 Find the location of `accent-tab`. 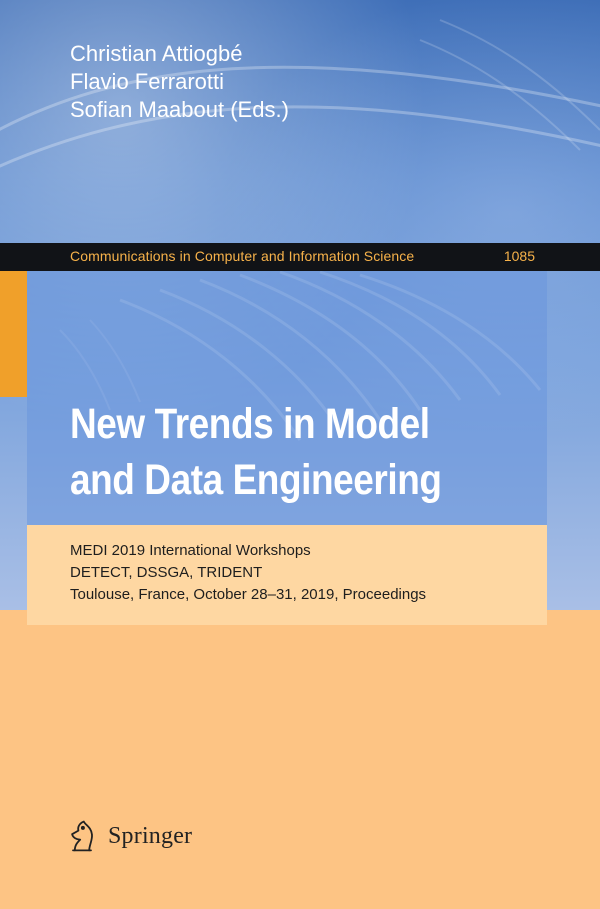

accent-tab is located at coordinates (13, 334).